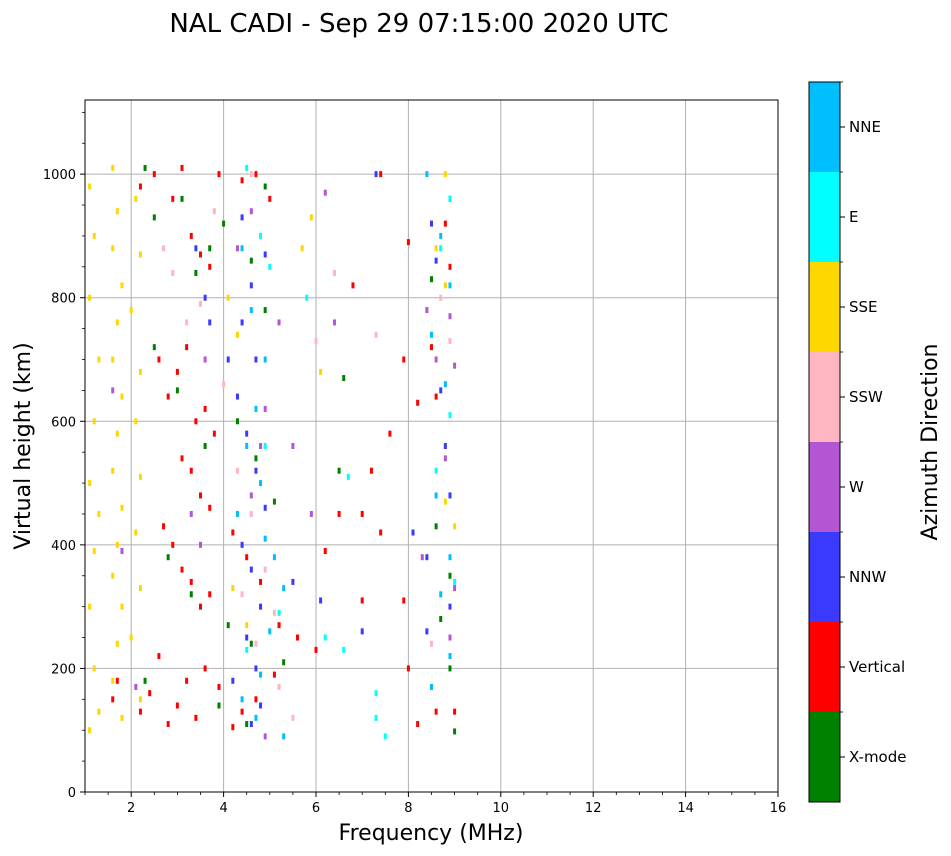 The height and width of the screenshot is (856, 951). I want to click on x-axis: 2 4 6 8 10 12 14 16, so click(435, 804).